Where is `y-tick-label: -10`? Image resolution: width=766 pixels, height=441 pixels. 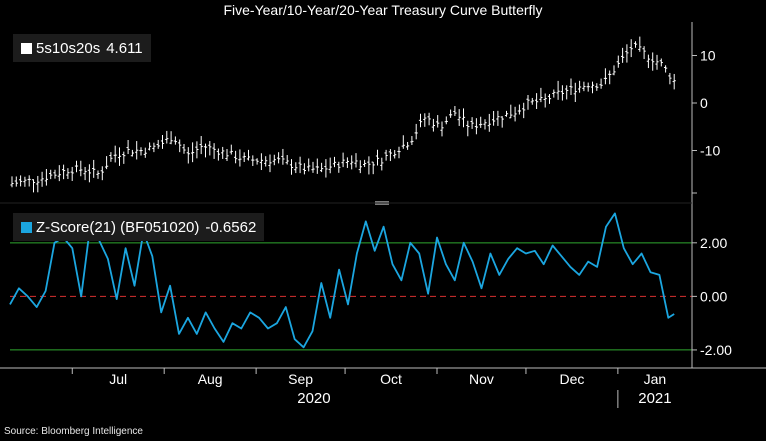 y-tick-label: -10 is located at coordinates (710, 151).